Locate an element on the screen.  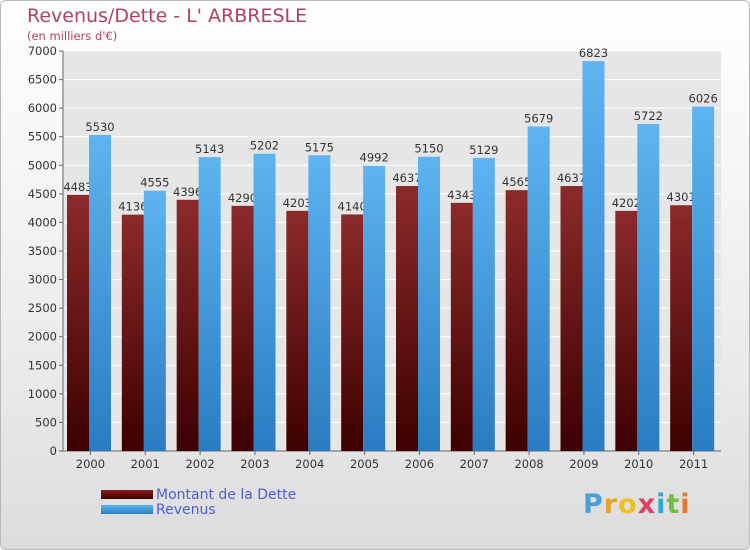
legend-label-dette: Montant de la Dette is located at coordinates (226, 494).